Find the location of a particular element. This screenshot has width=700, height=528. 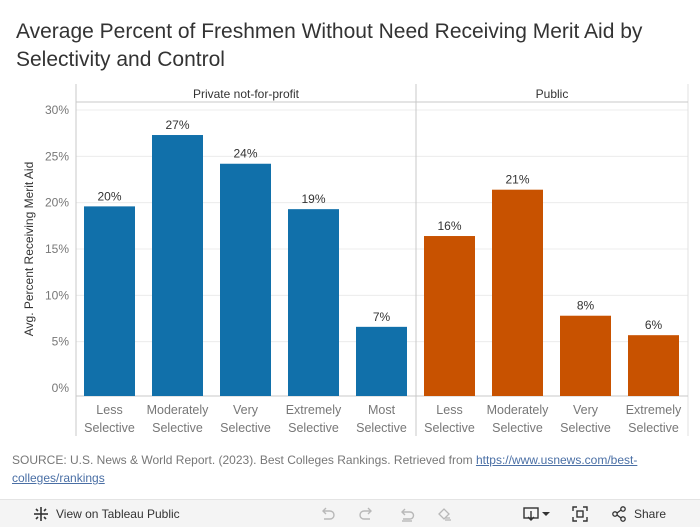

fullscreen-icon is located at coordinates (580, 514).